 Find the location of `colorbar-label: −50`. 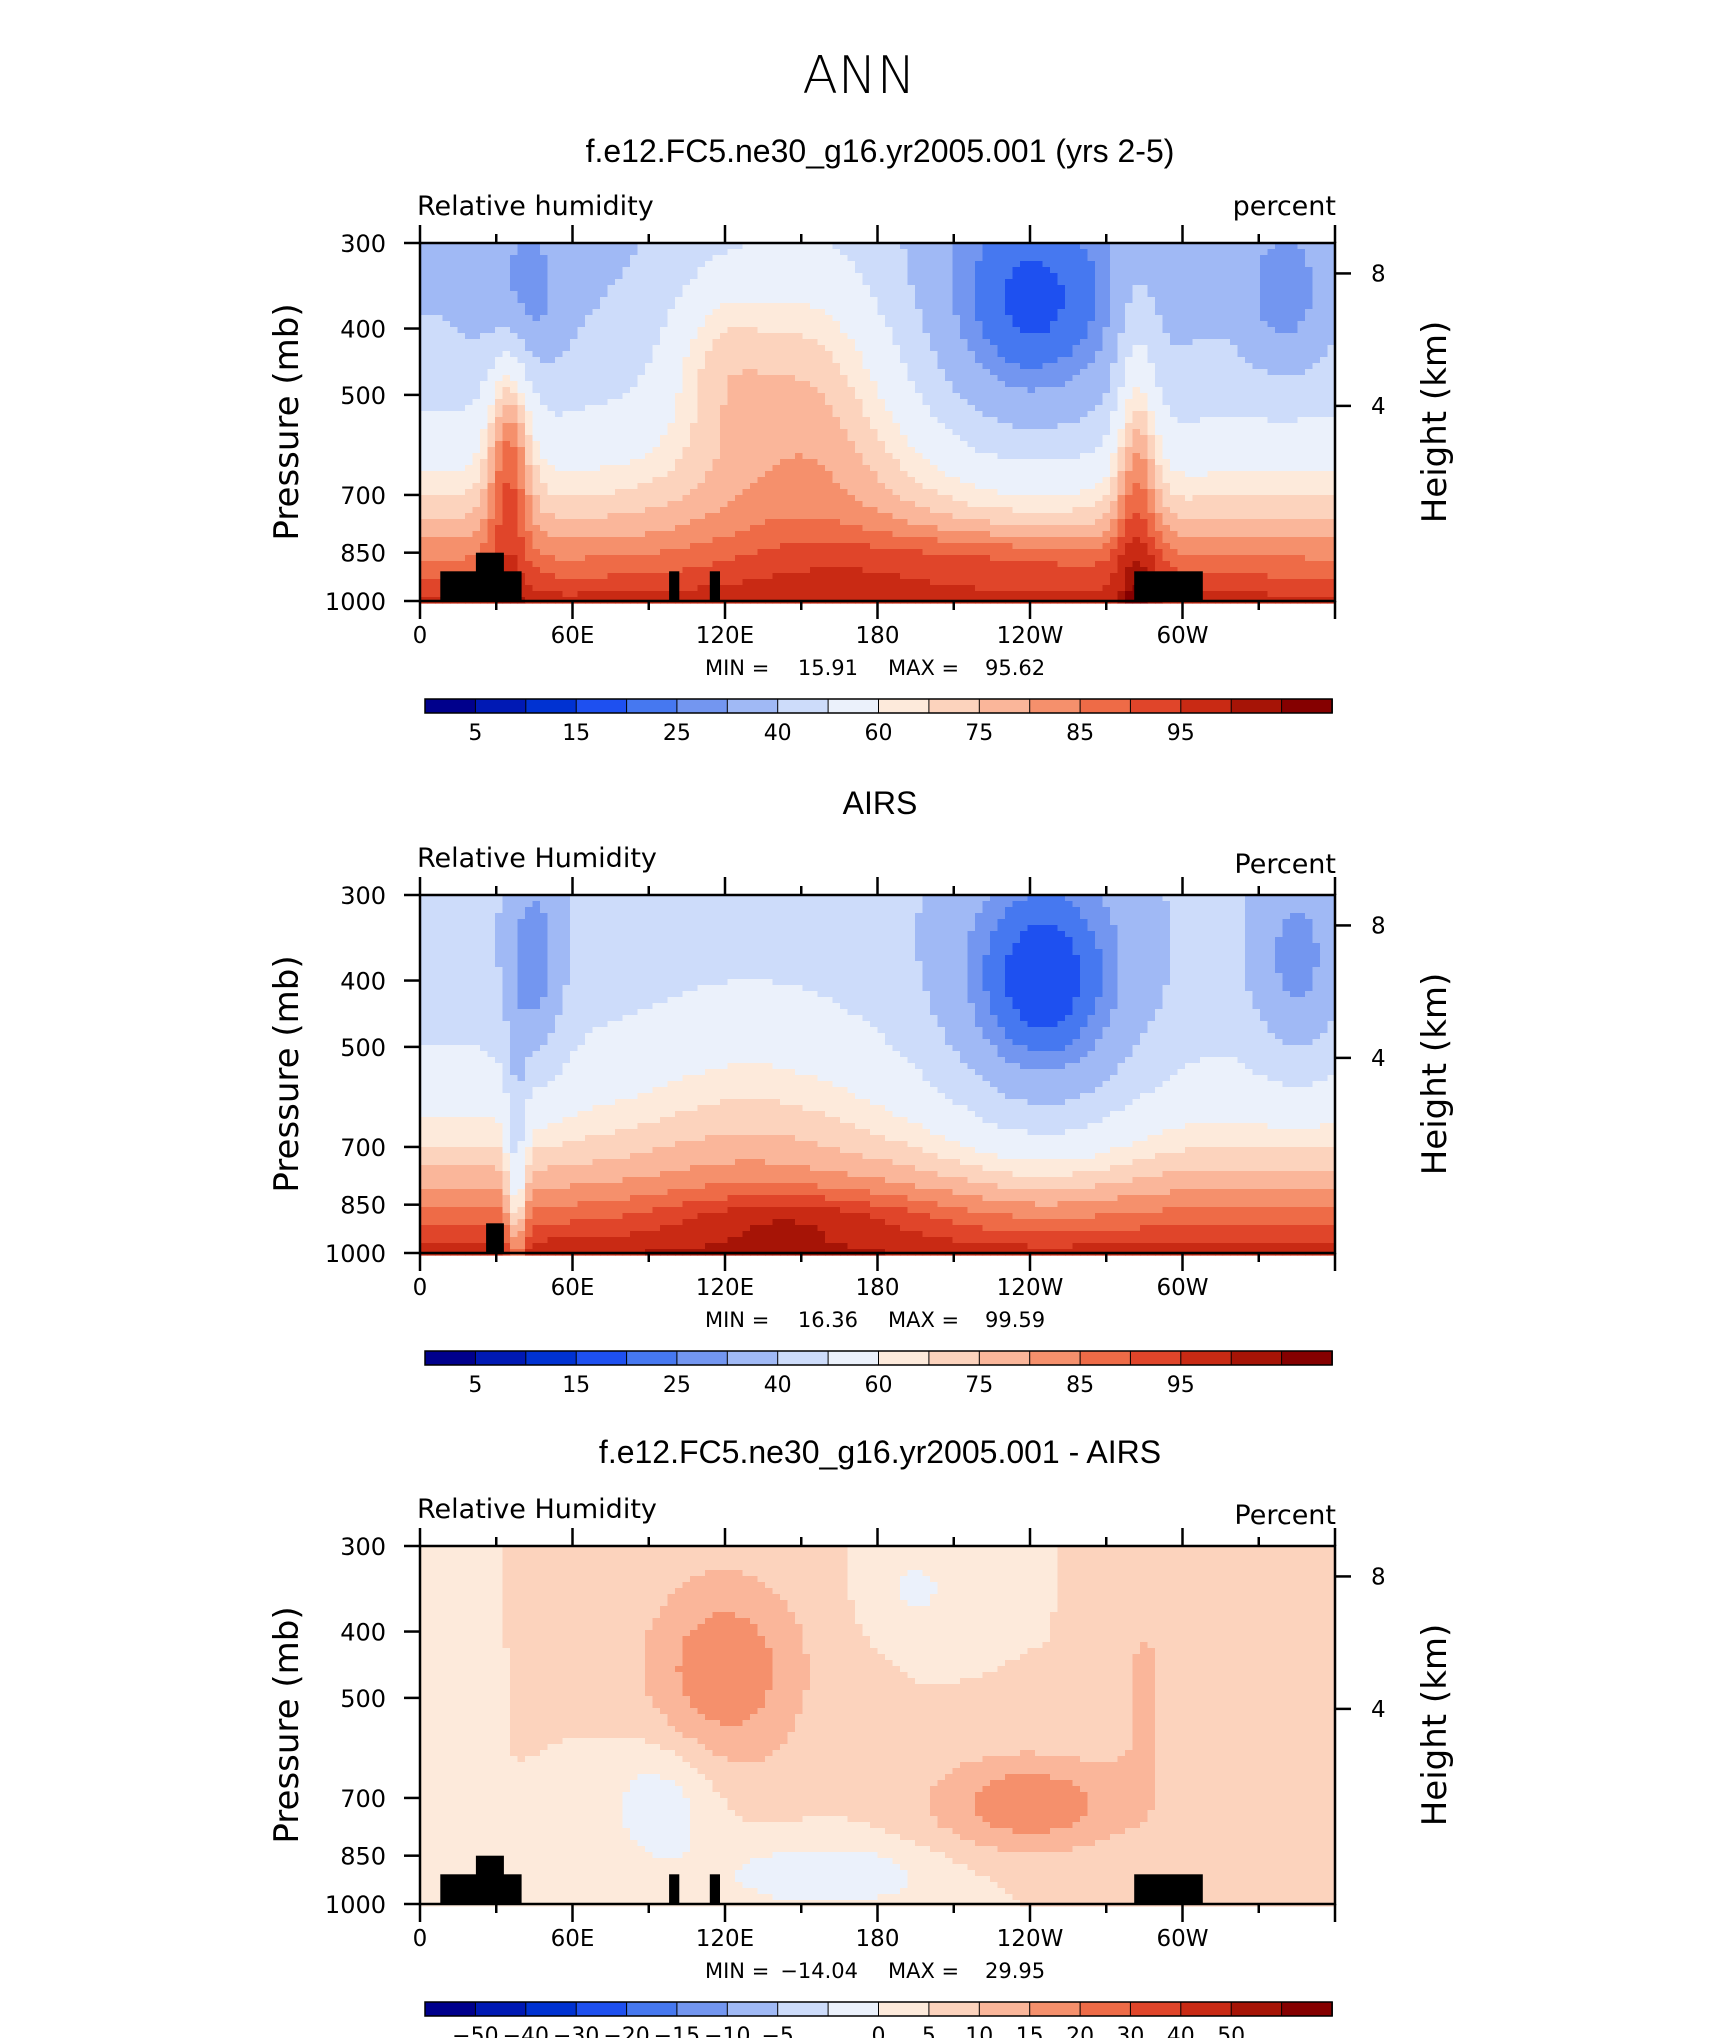

colorbar-label: −50 is located at coordinates (475, 2031).